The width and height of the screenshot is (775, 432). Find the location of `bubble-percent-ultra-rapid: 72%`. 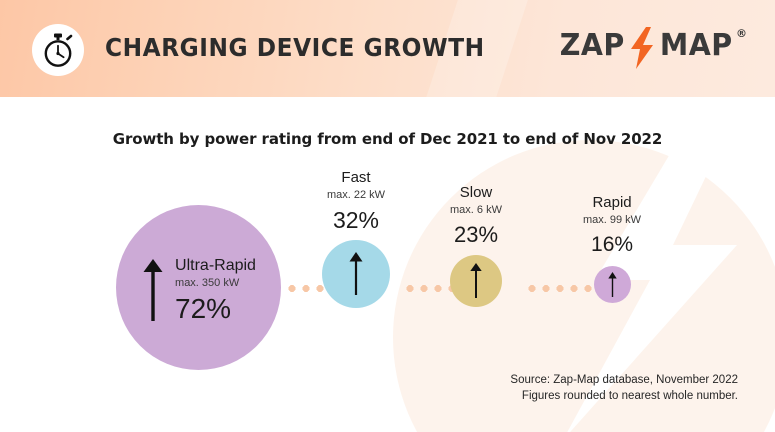

bubble-percent-ultra-rapid: 72% is located at coordinates (203, 308).